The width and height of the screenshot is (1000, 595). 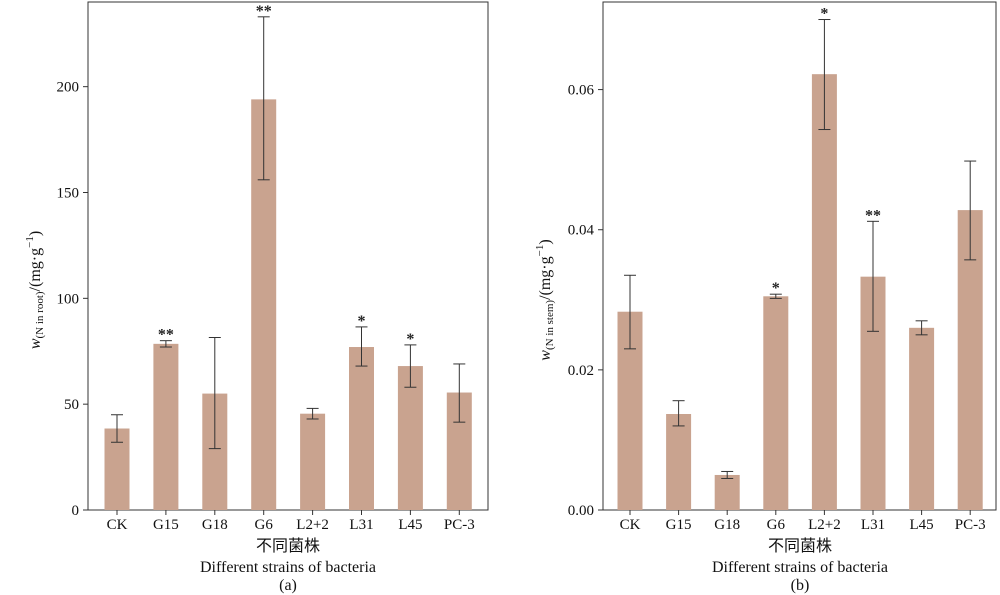 What do you see at coordinates (727, 492) in the screenshot?
I see `bar-g18` at bounding box center [727, 492].